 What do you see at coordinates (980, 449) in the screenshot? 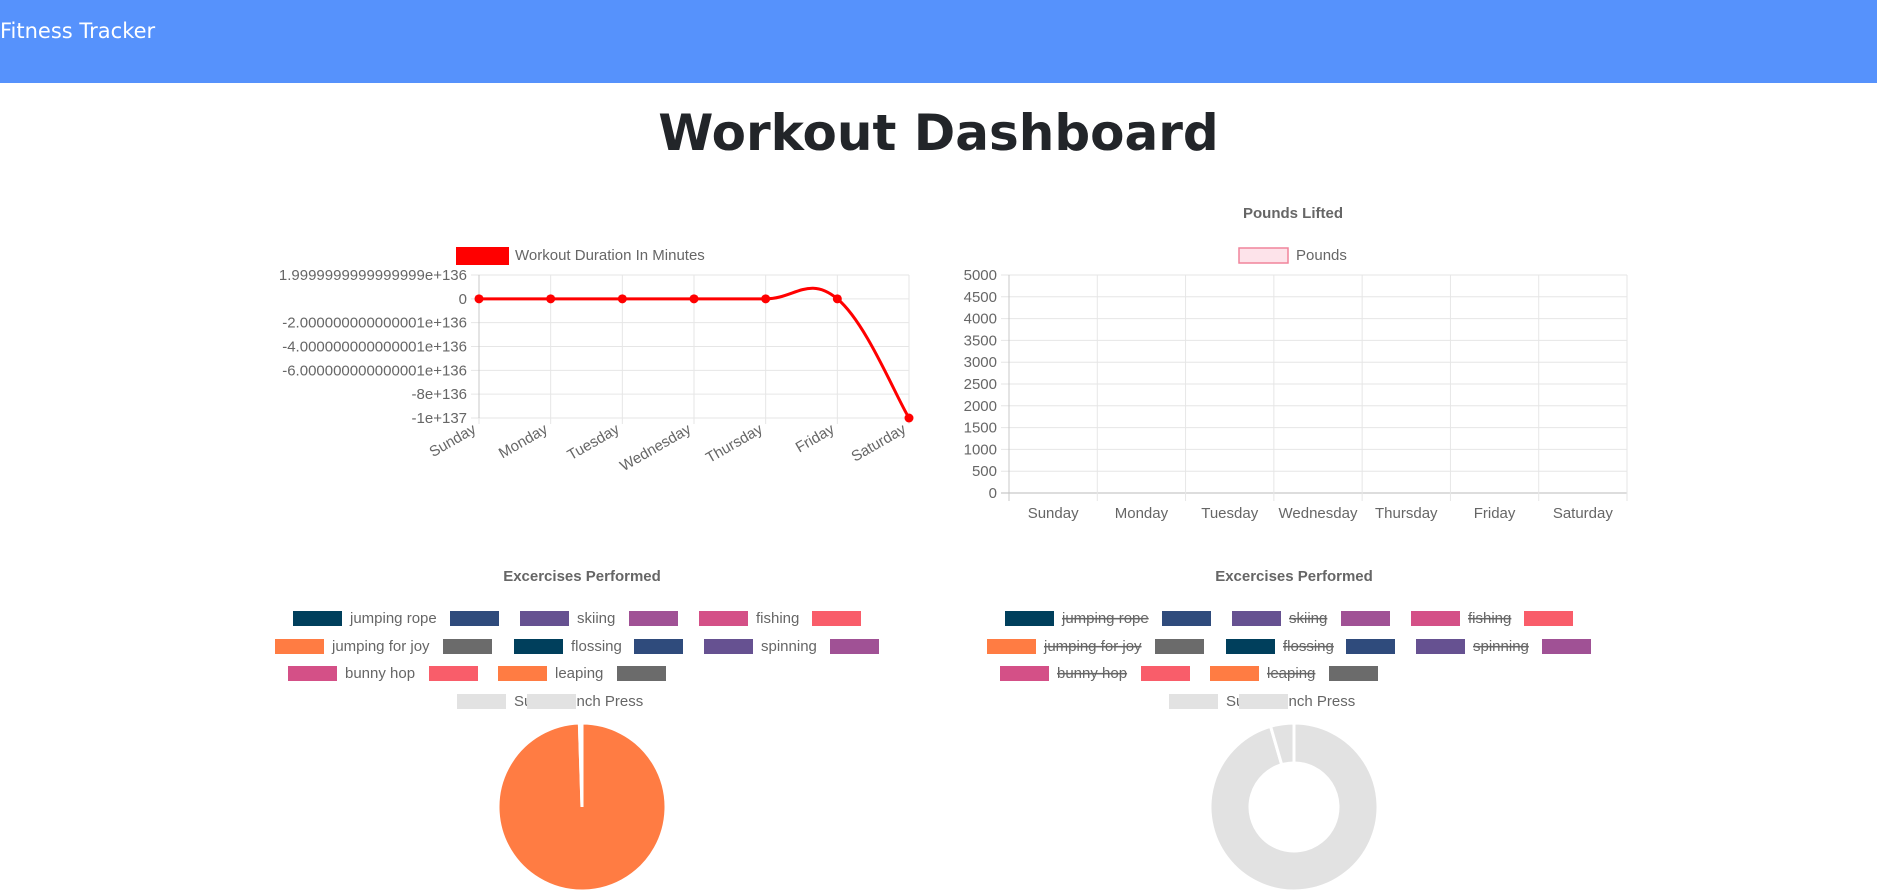
I see `y-tick-label: 1000` at bounding box center [980, 449].